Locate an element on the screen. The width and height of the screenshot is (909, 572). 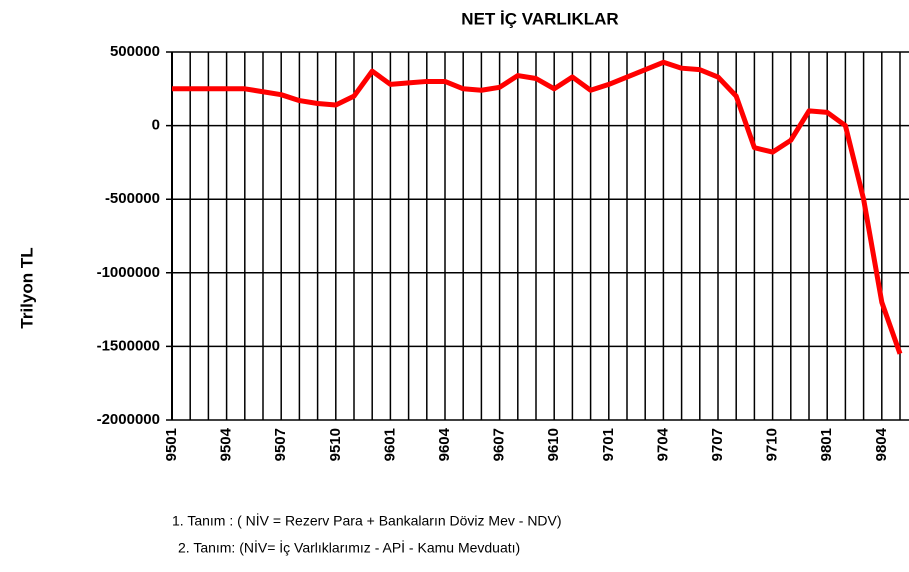
x-tick-label: 9710 is located at coordinates (772, 444).